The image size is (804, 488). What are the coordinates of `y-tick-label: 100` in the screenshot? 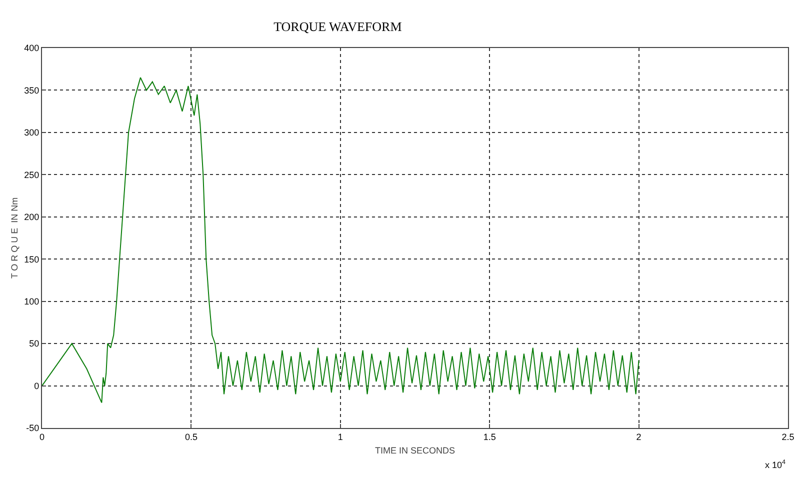 It's located at (32, 301).